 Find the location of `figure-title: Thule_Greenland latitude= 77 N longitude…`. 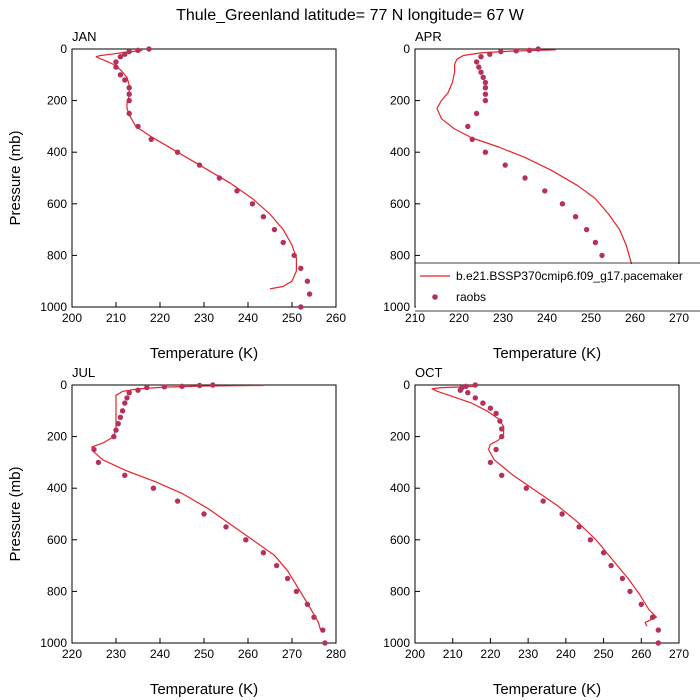

figure-title: Thule_Greenland latitude= 77 N longitude… is located at coordinates (350, 15).